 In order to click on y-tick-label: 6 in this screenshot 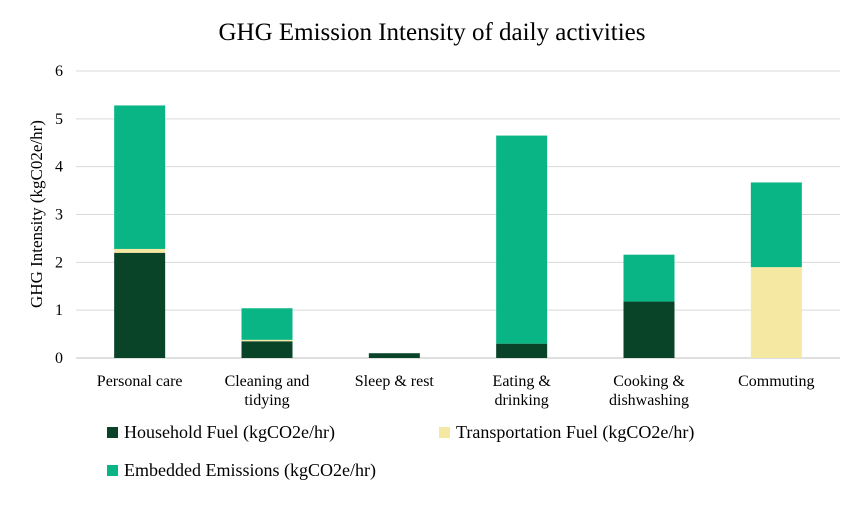, I will do `click(59, 71)`.